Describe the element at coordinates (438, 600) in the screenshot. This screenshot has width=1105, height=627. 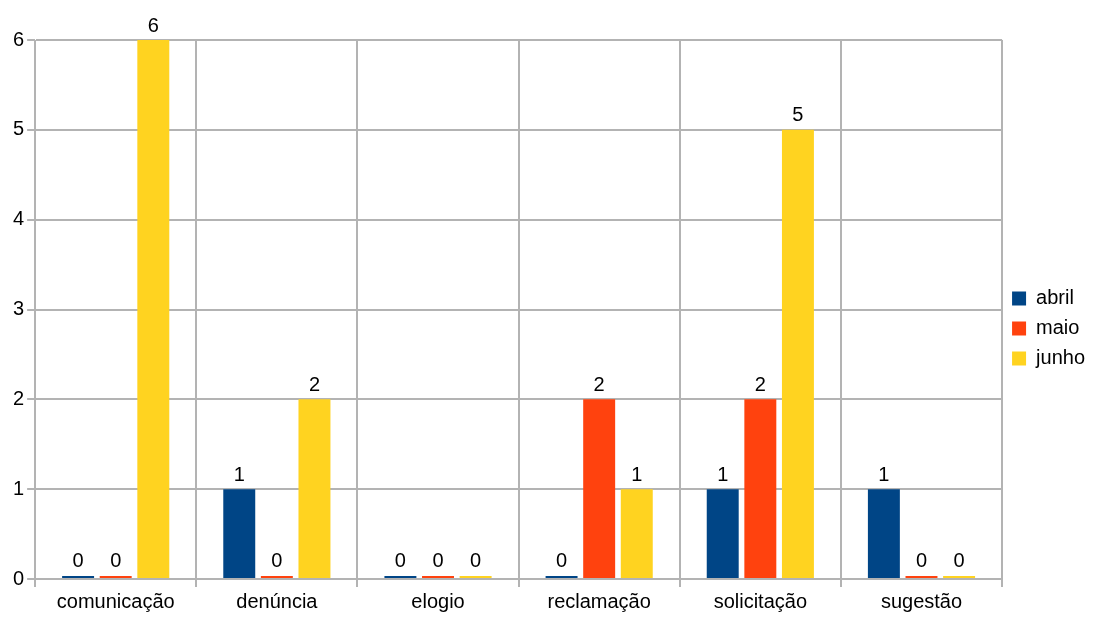
I see `x-tick-label: elogio` at that location.